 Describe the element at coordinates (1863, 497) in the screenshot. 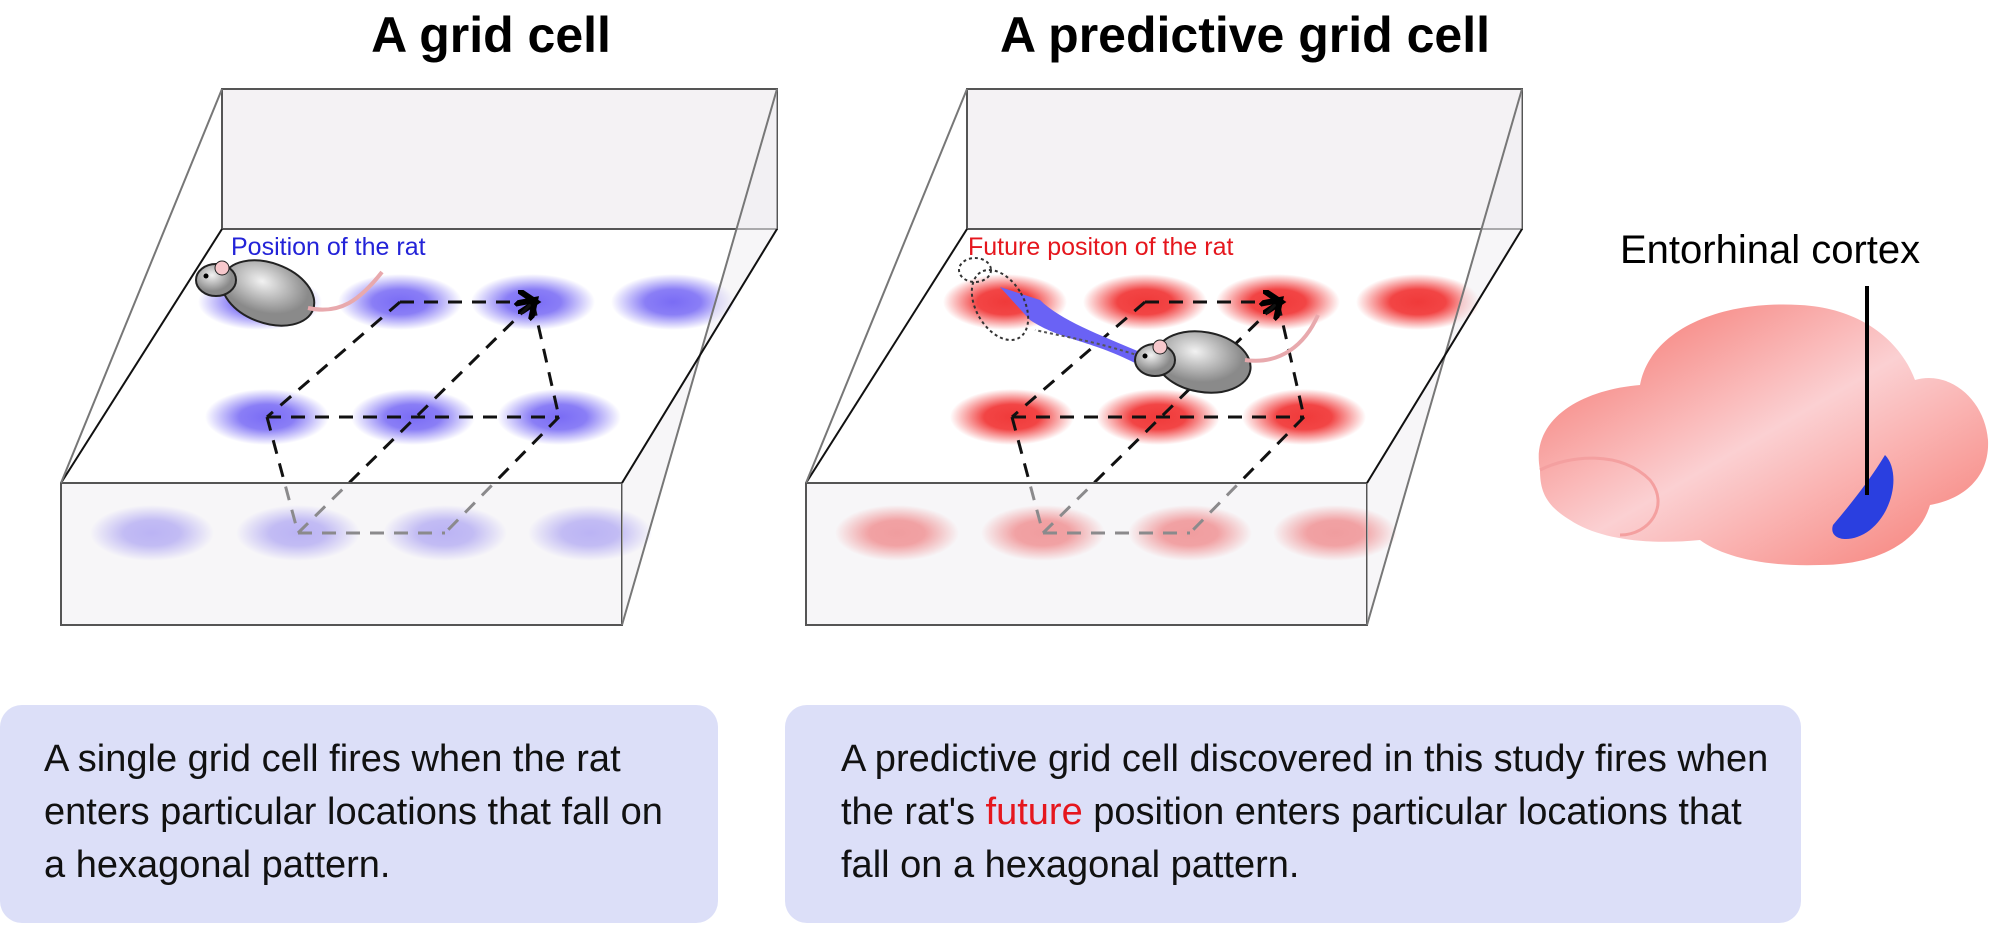

I see `entorhinal-cortex-region` at that location.